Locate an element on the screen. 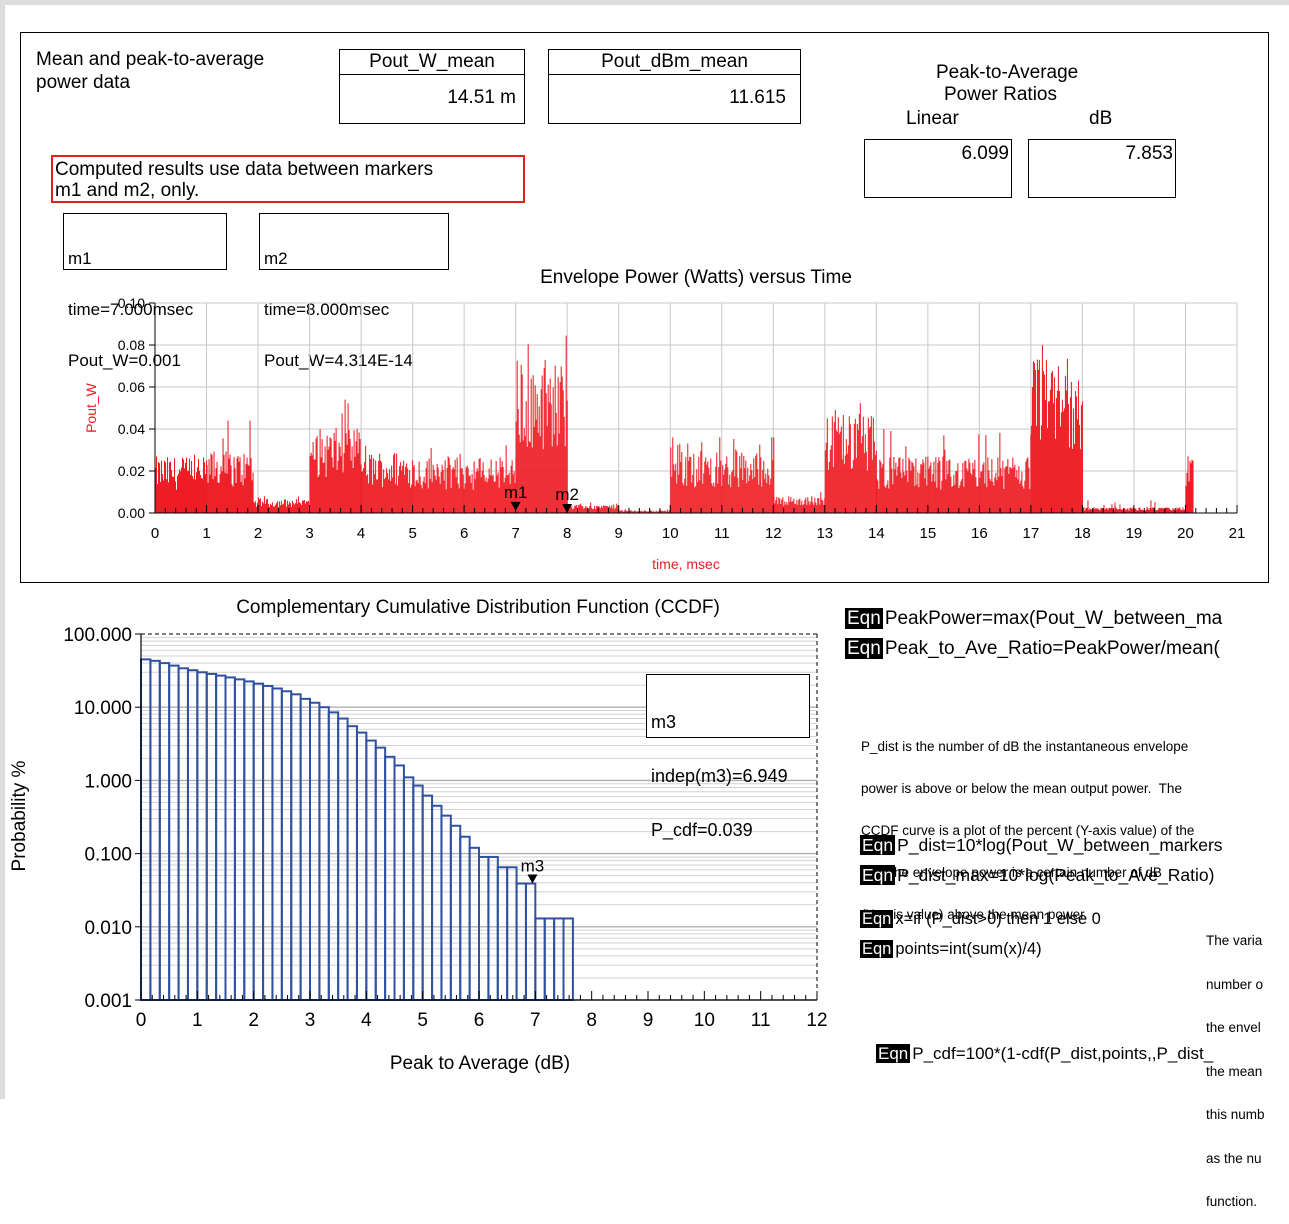 The width and height of the screenshot is (1289, 1224). x-tick-label: 9 is located at coordinates (619, 533).